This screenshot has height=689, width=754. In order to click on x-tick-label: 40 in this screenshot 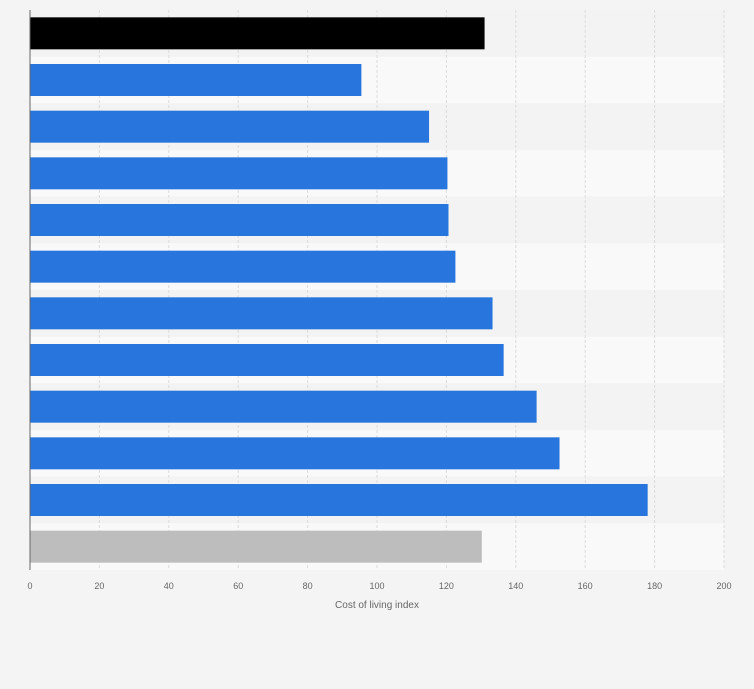, I will do `click(169, 586)`.